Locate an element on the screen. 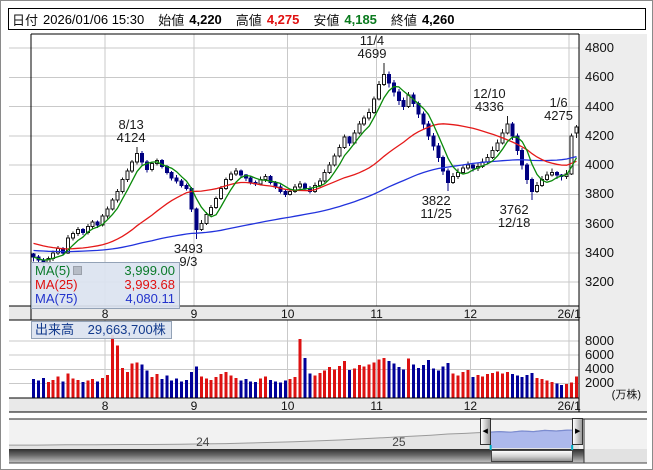 The image size is (653, 470). ma25-legend-row: MA(25) 3,993.68 is located at coordinates (105, 285).